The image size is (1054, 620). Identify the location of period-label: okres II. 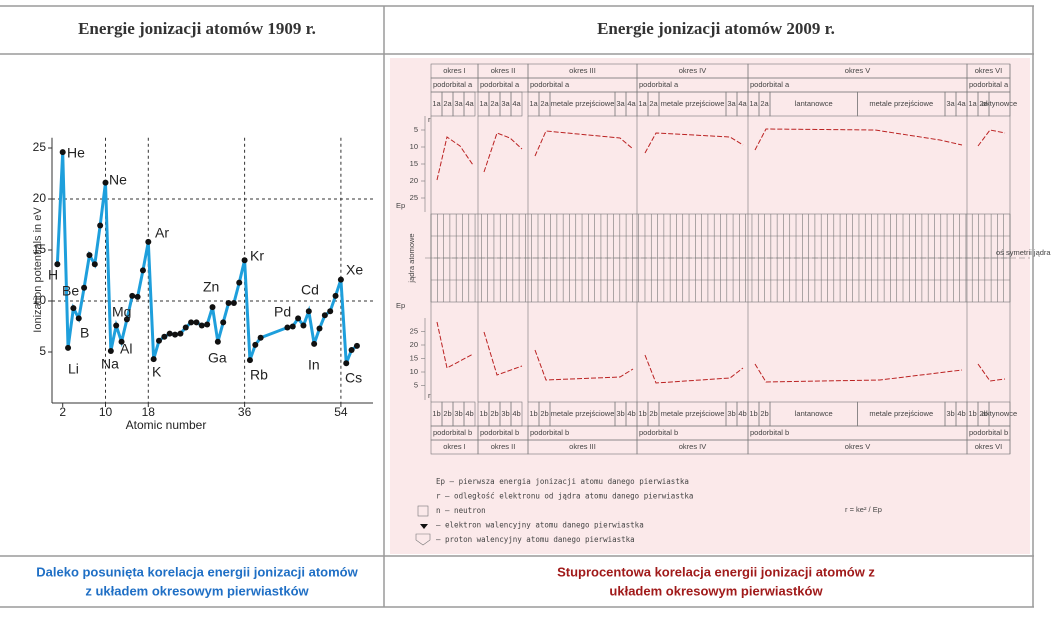
(503, 446).